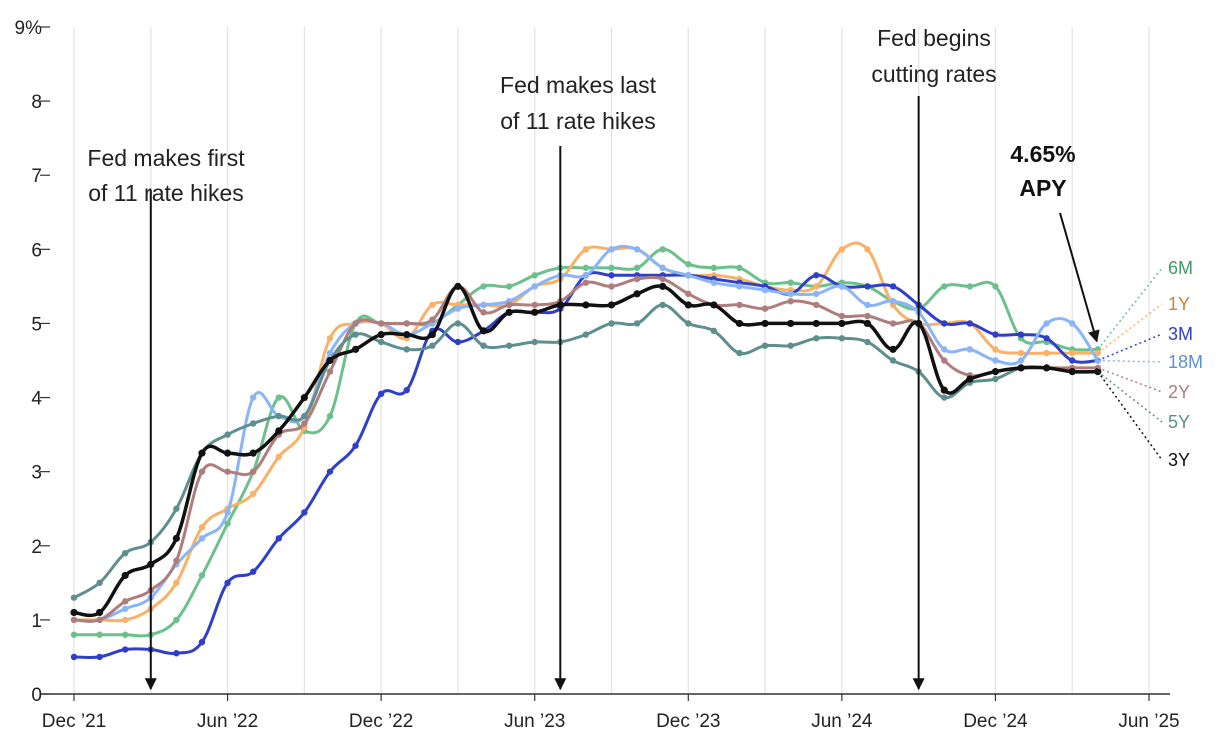 The height and width of the screenshot is (748, 1220). Describe the element at coordinates (688, 721) in the screenshot. I see `x-tick-label: Dec ’23` at that location.